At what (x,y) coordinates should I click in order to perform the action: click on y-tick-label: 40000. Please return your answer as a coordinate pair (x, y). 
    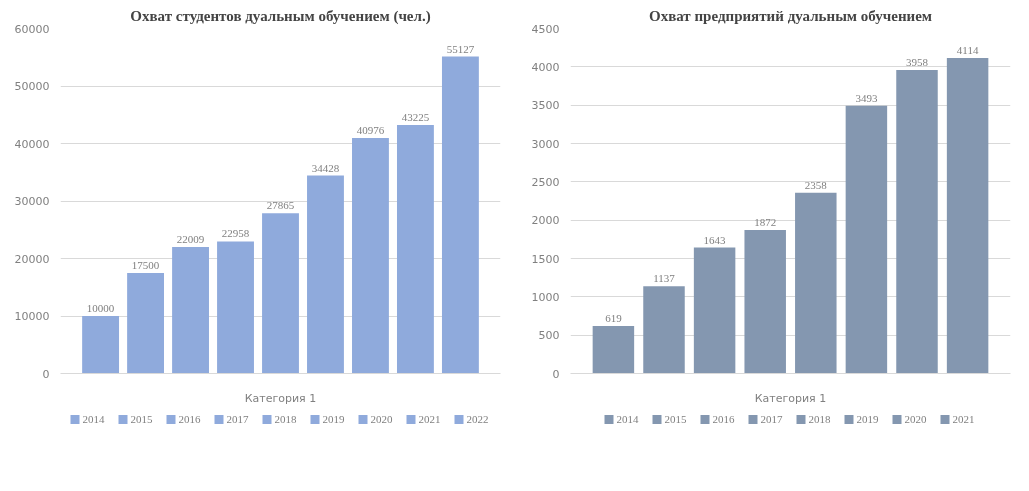
    Looking at the image, I should click on (32, 144).